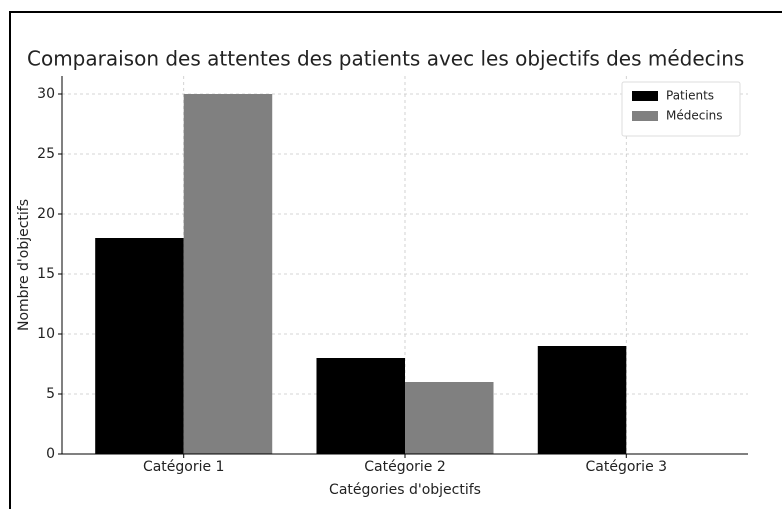  I want to click on y-tick-label: 10, so click(46, 334).